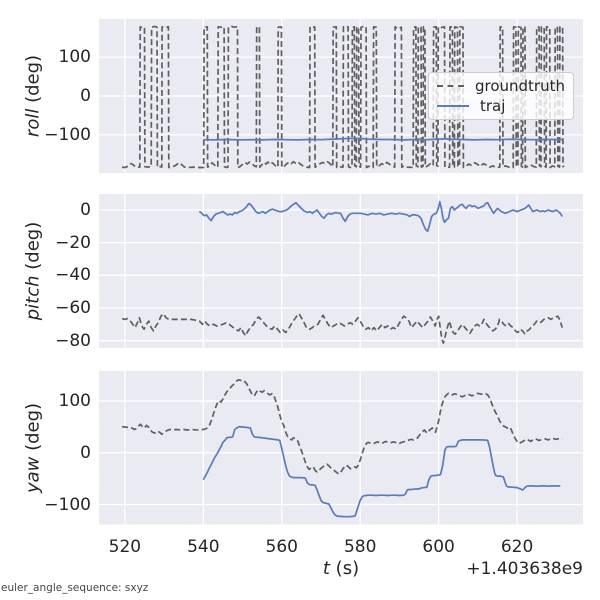 The width and height of the screenshot is (600, 600). Describe the element at coordinates (524, 569) in the screenshot. I see `x-axis-offset-label: +1.403638e9` at that location.